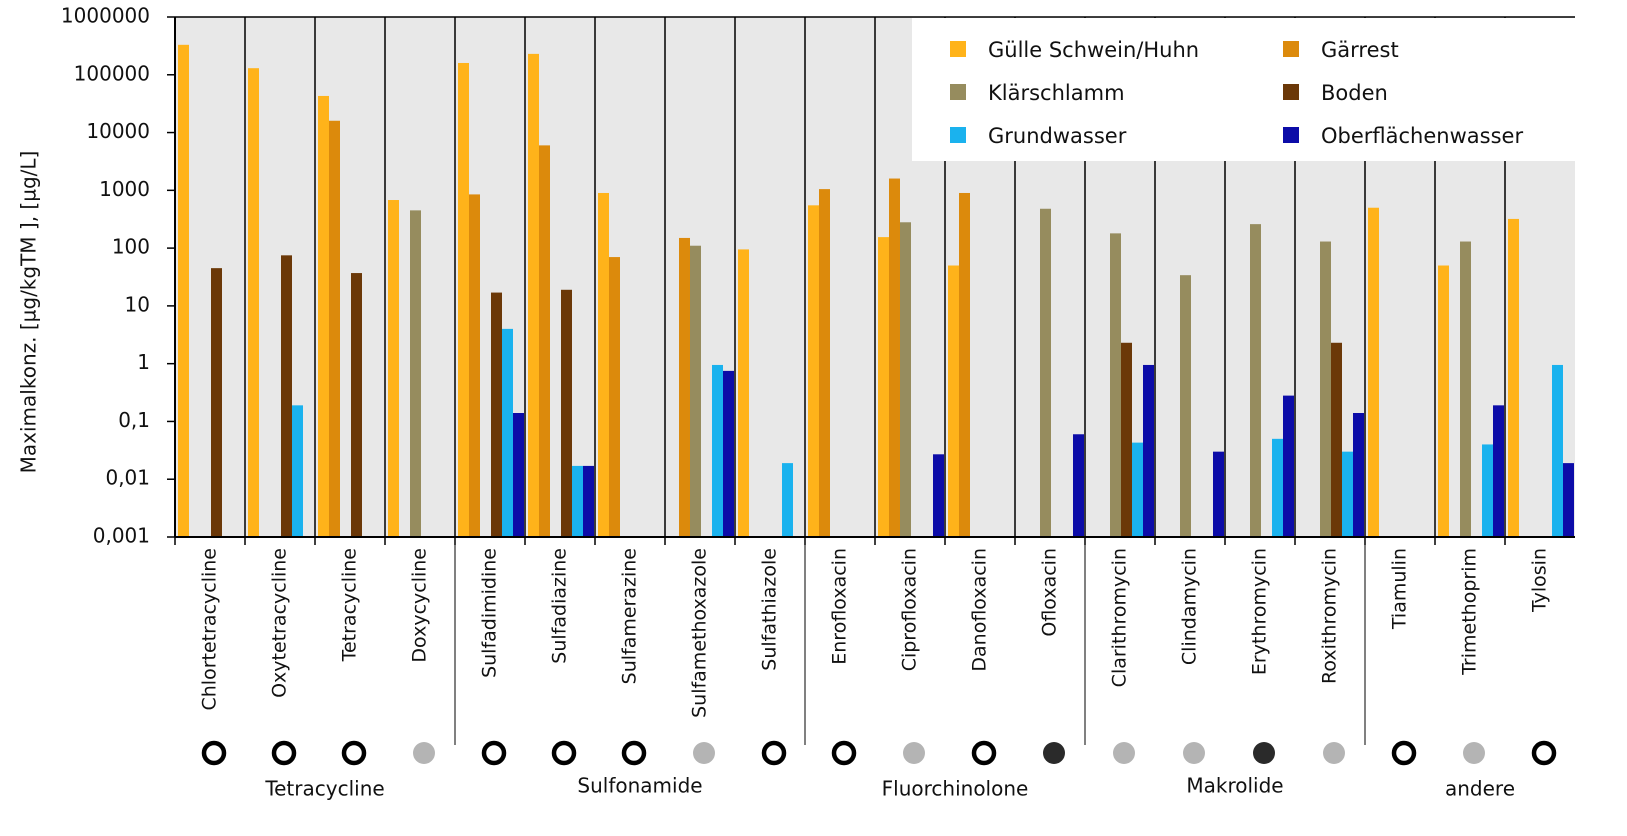  I want to click on group-label: andere, so click(1480, 789).